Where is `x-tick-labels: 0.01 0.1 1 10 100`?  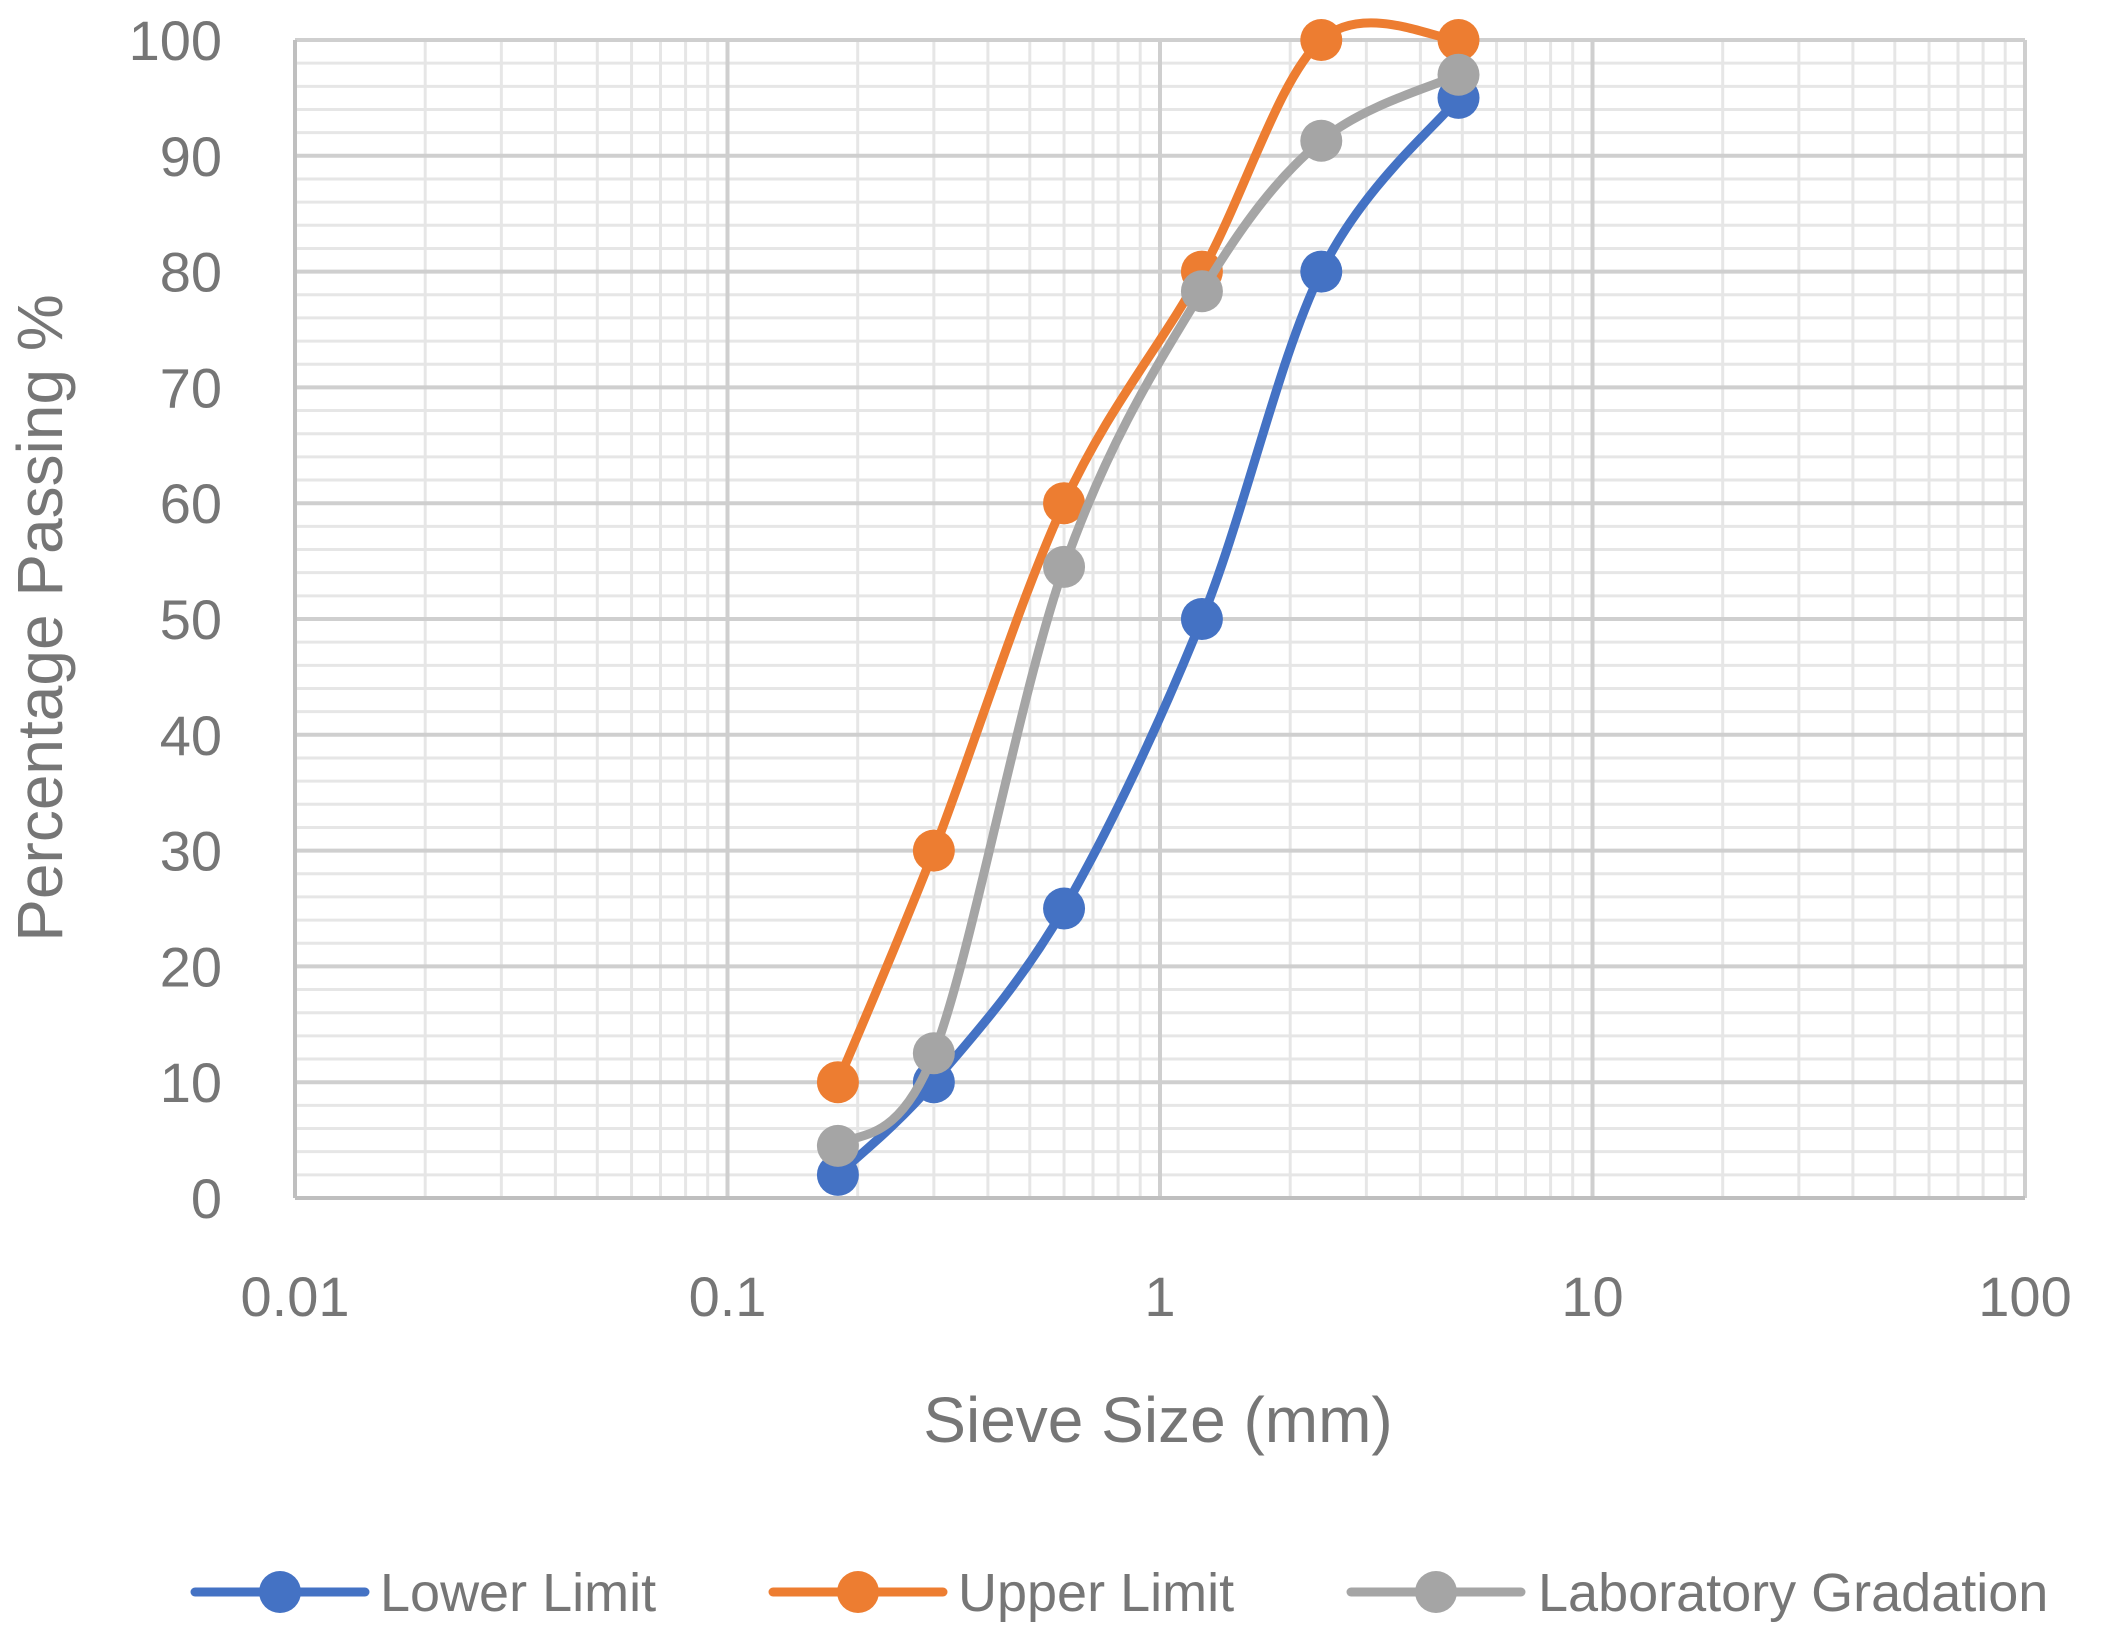 x-tick-labels: 0.01 0.1 1 10 100 is located at coordinates (1156, 1296).